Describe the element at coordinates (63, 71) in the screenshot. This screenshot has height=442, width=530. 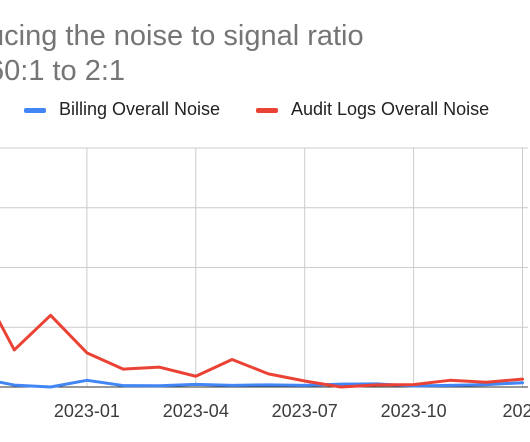
I see `chart-title-line-2: 60:1 to 2:1` at that location.